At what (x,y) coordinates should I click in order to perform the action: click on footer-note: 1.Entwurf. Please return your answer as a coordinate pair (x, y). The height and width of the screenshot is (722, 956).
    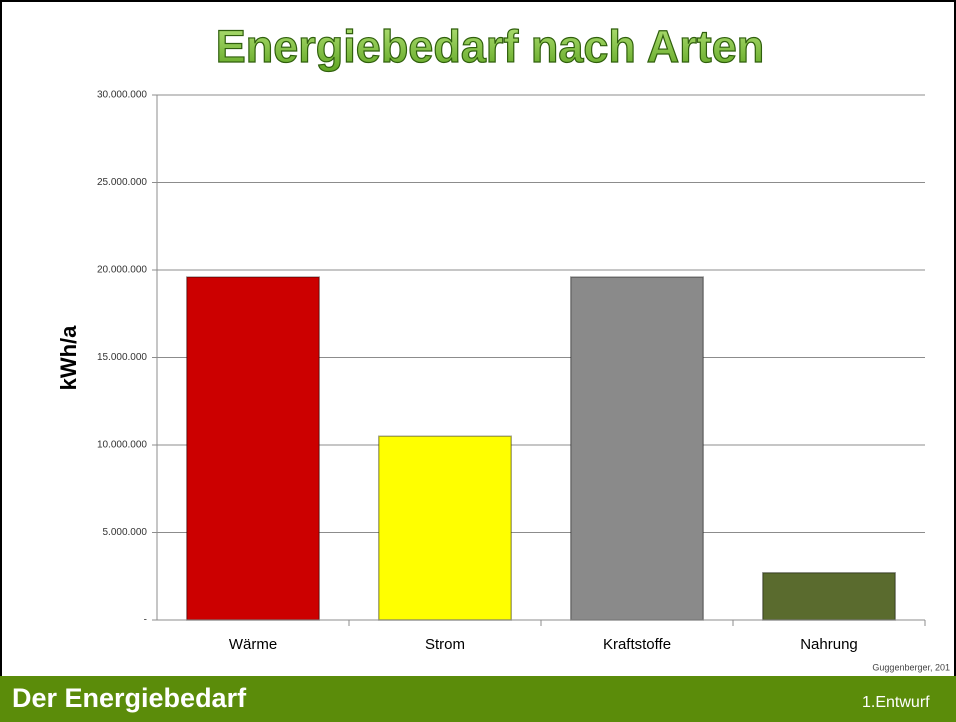
    Looking at the image, I should click on (896, 702).